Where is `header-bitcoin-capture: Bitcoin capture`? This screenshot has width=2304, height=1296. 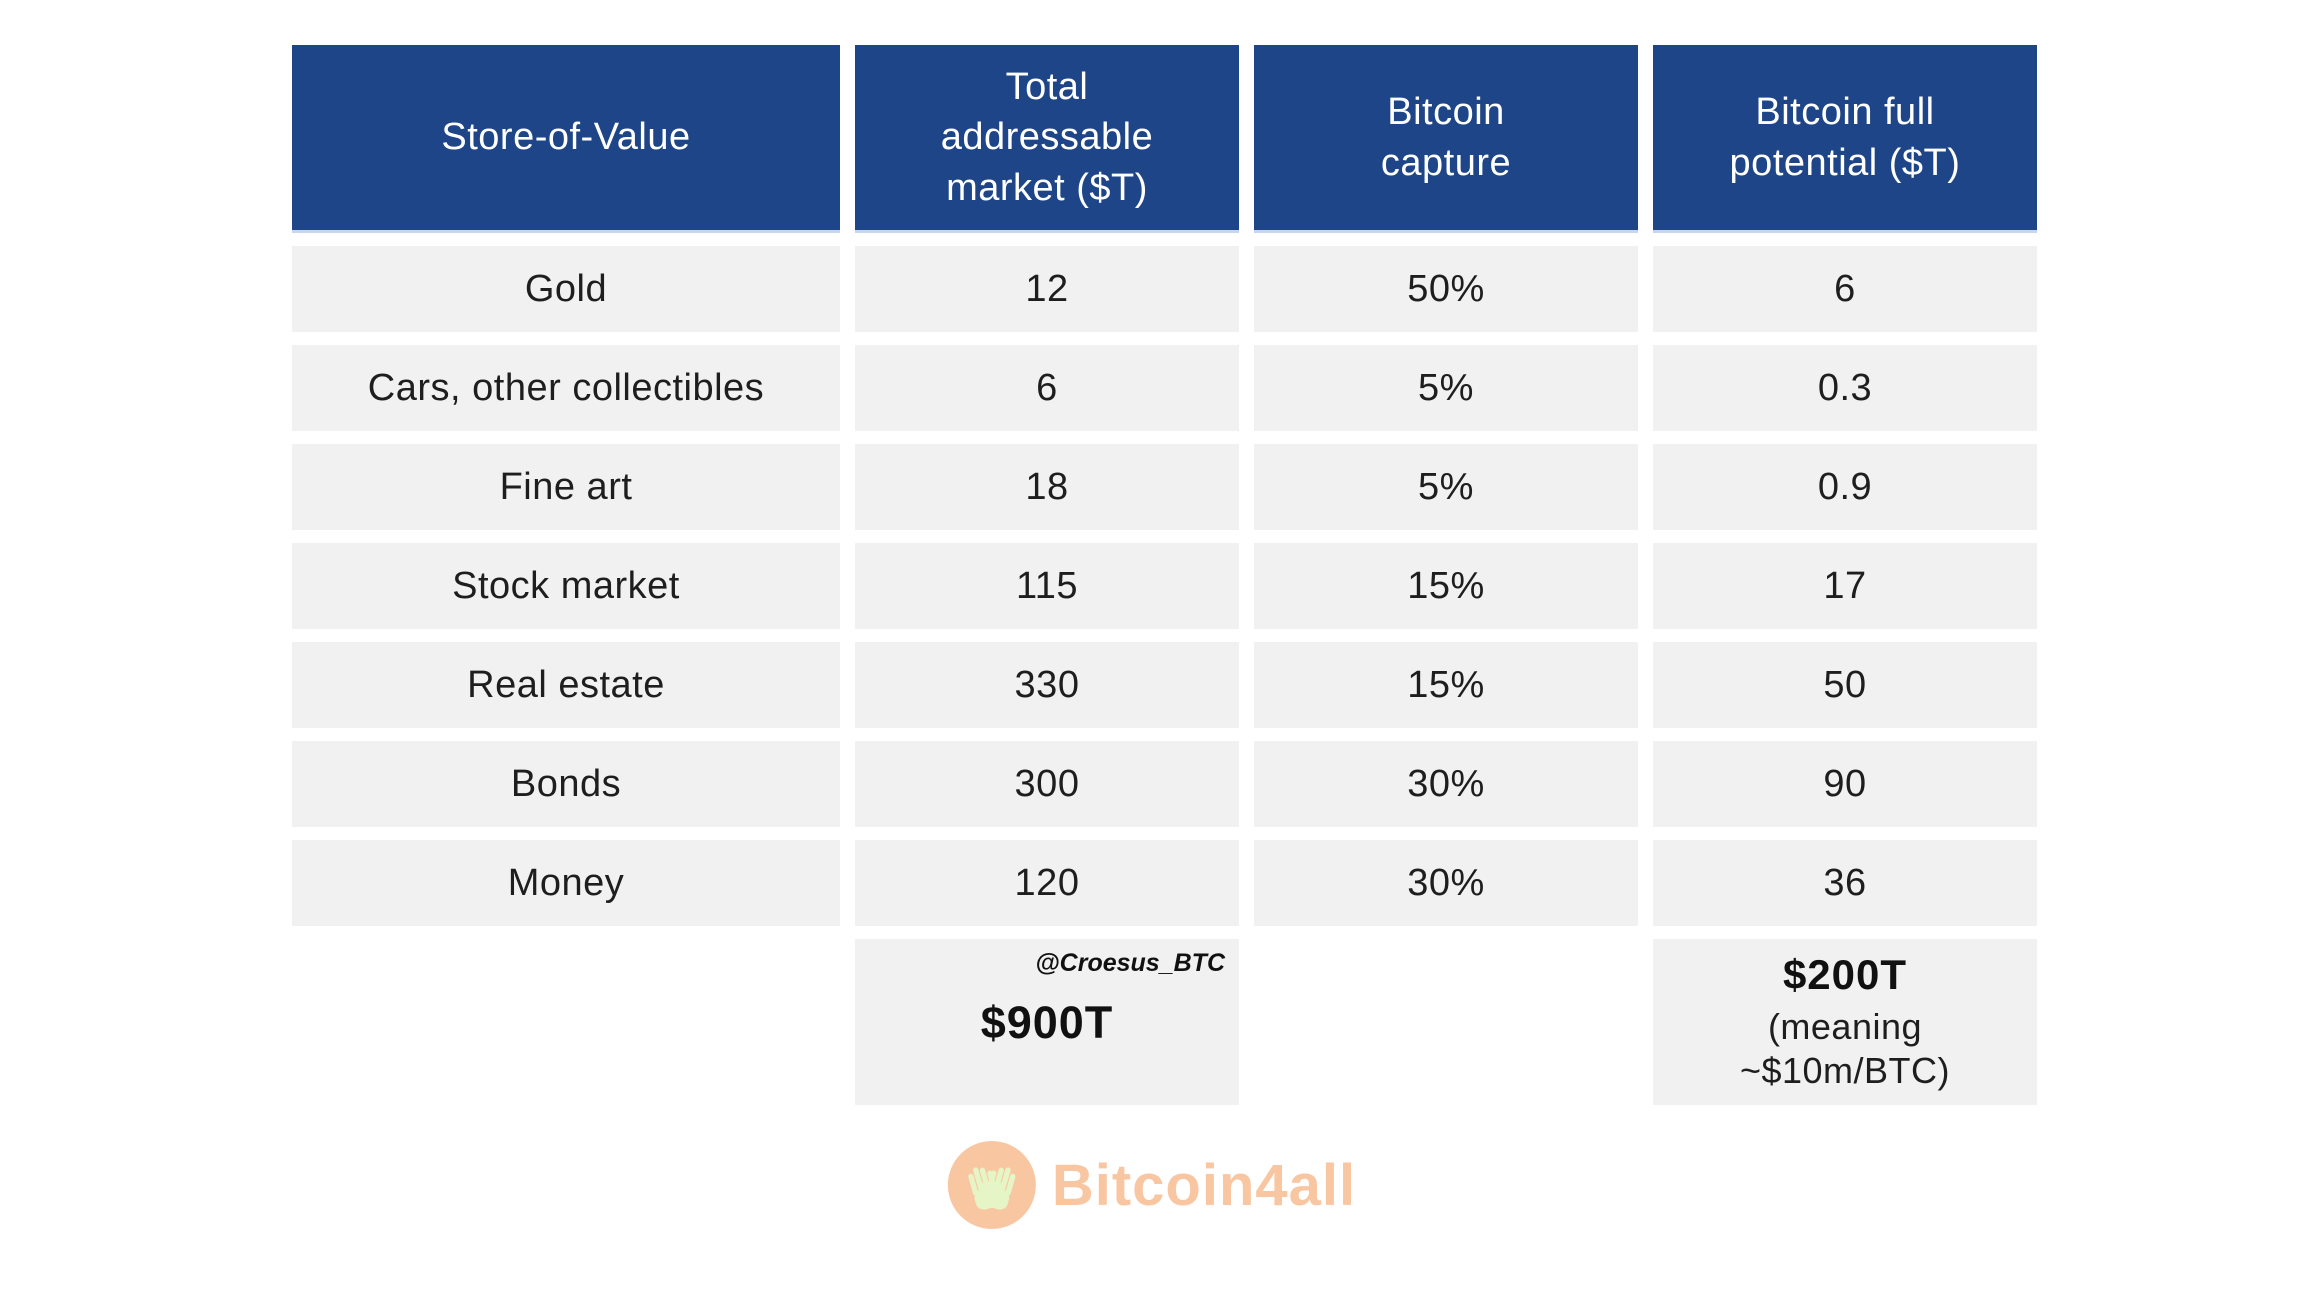
header-bitcoin-capture: Bitcoin capture is located at coordinates (1446, 139).